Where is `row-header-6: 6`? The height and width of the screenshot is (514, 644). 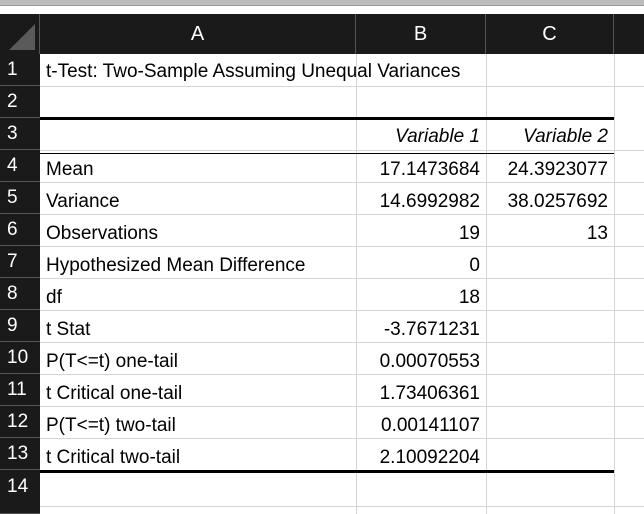
row-header-6: 6 is located at coordinates (20, 230).